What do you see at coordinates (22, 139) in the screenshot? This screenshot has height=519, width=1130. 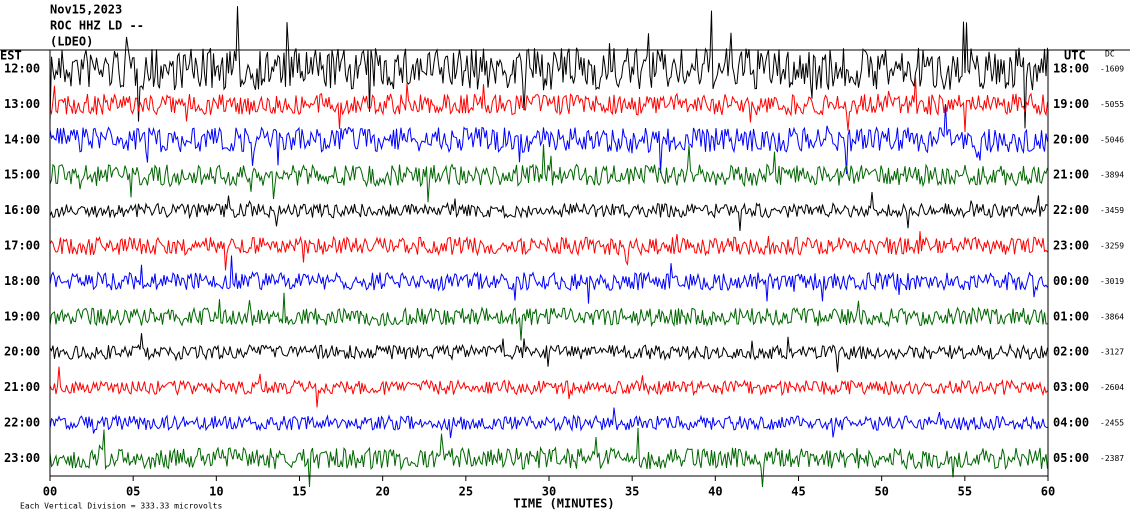 I see `est-label: 14:00` at bounding box center [22, 139].